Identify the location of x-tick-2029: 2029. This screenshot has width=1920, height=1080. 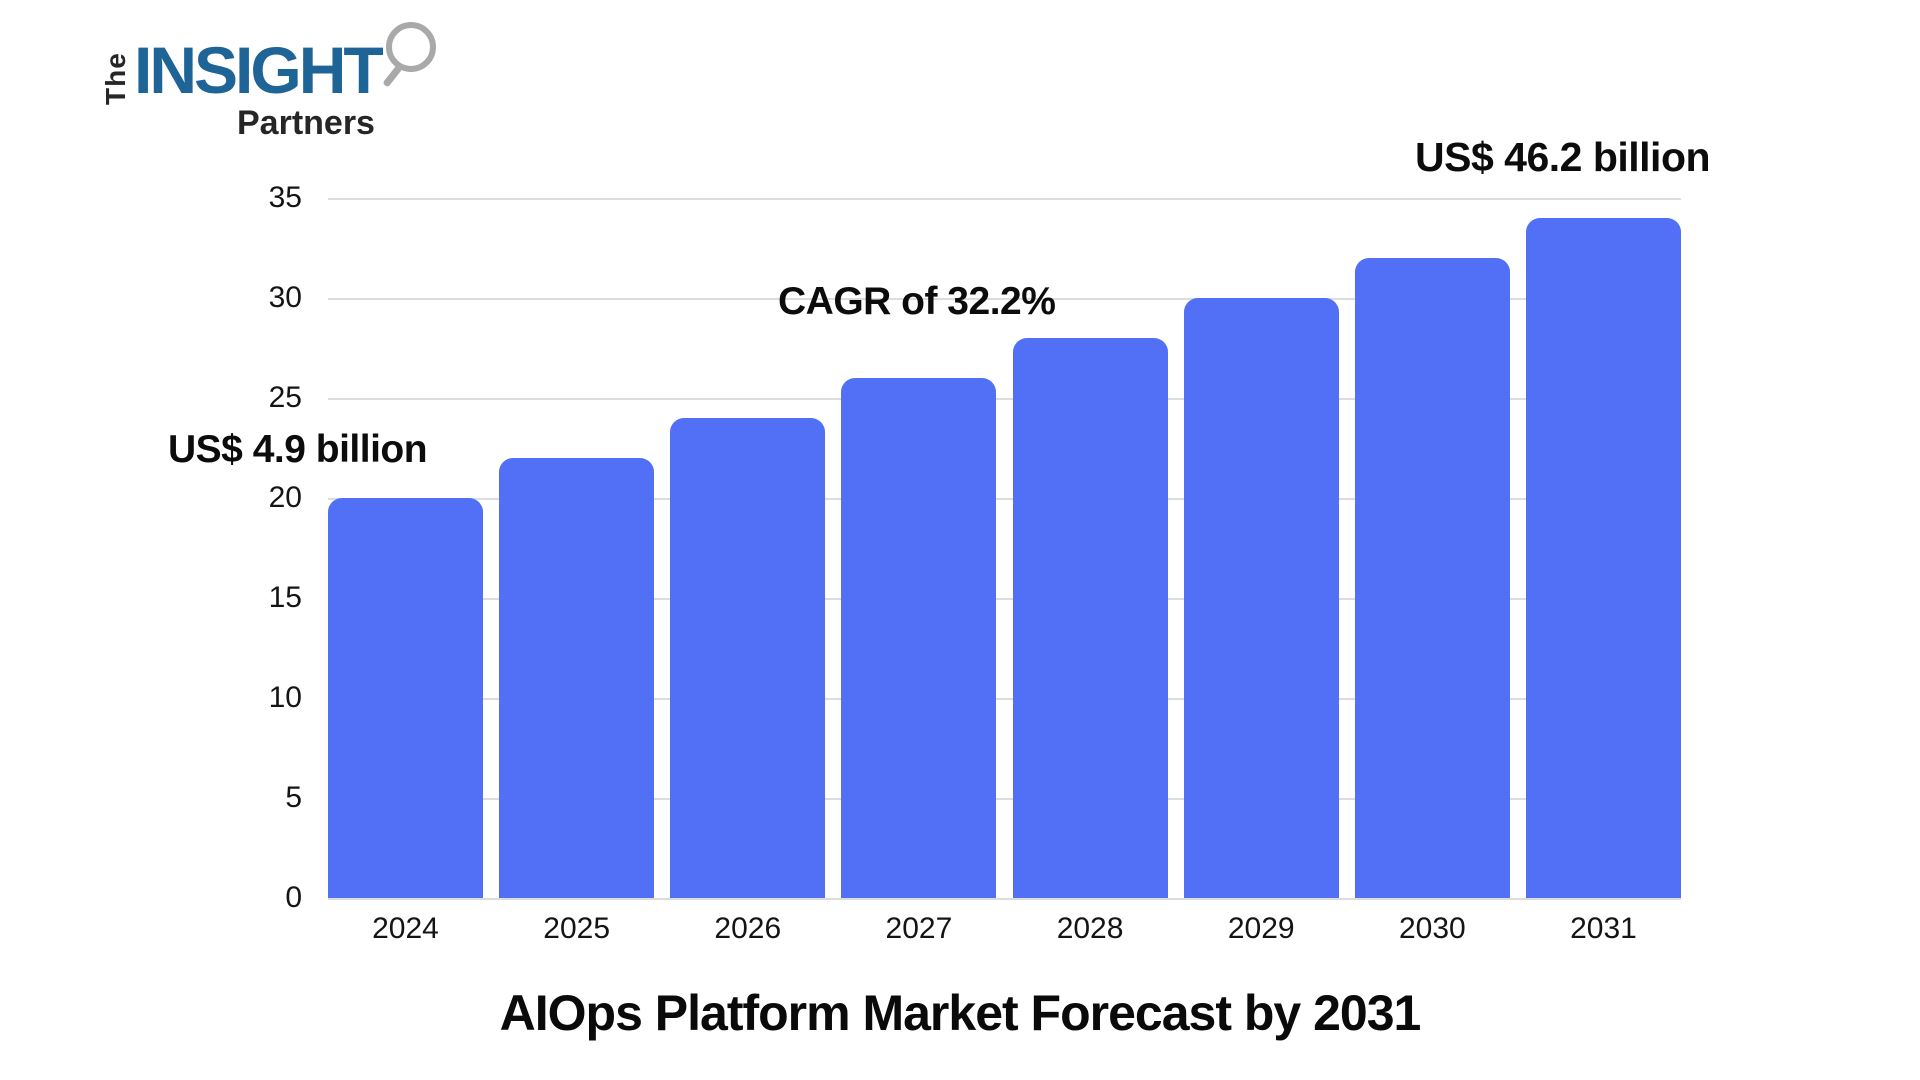
(1261, 928).